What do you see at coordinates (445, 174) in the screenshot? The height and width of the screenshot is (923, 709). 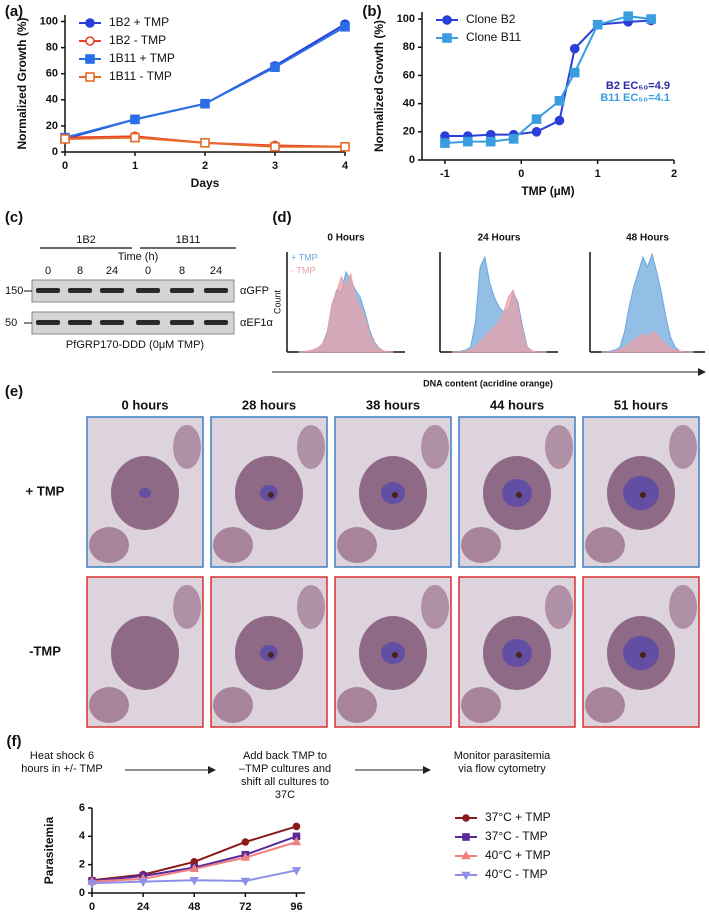 I see `x-tick-label: -1` at bounding box center [445, 174].